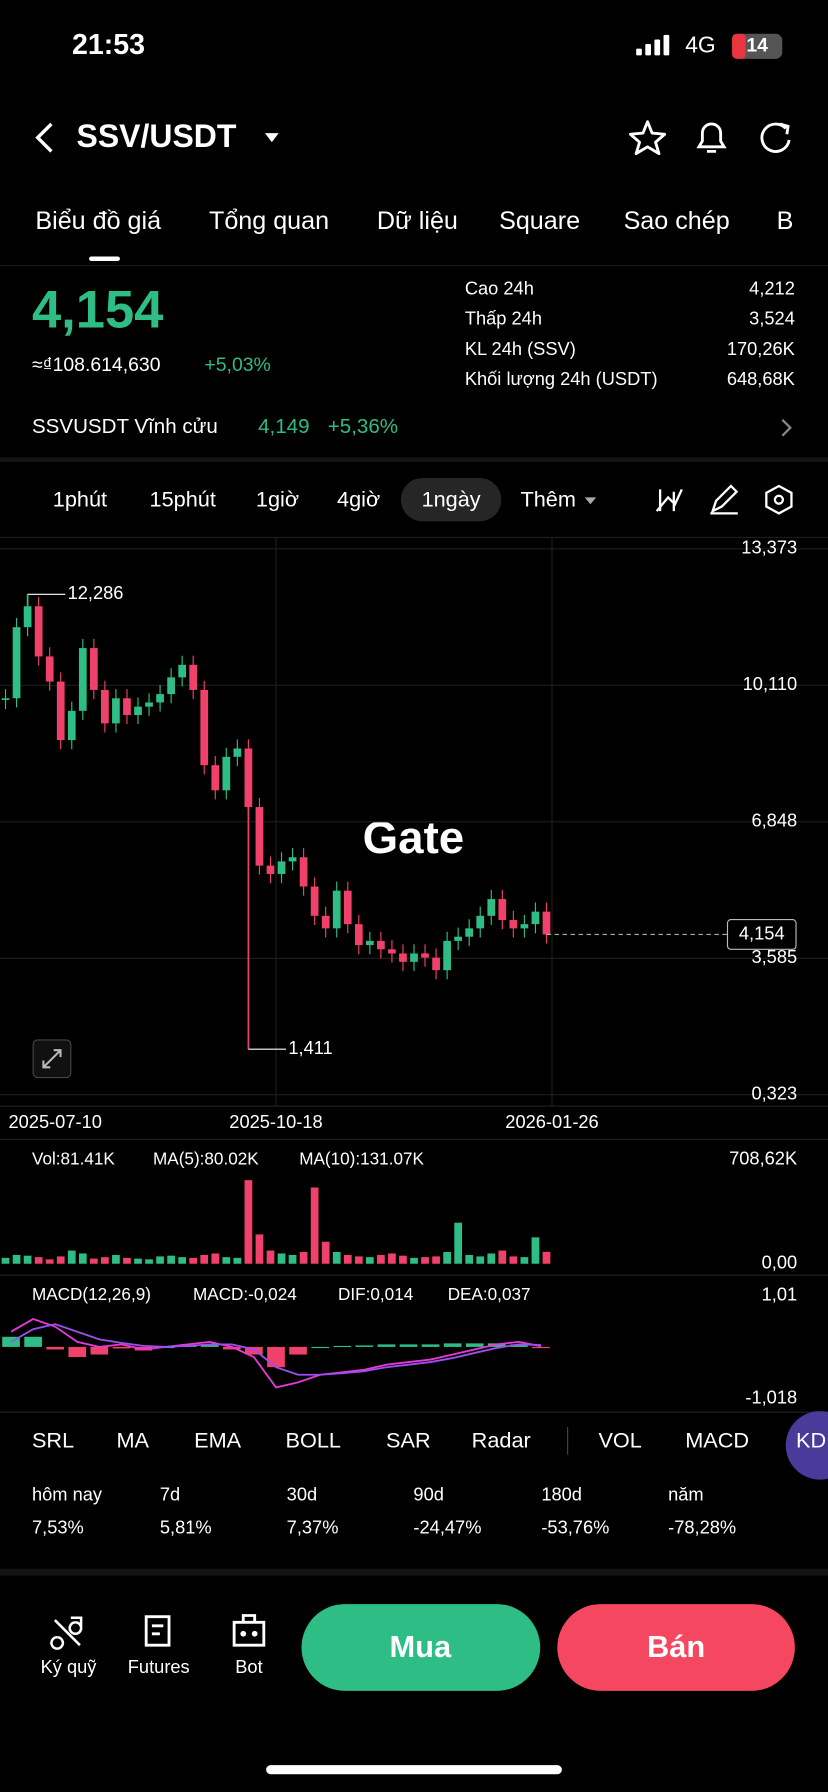  What do you see at coordinates (676, 1647) in the screenshot?
I see `sell-button` at bounding box center [676, 1647].